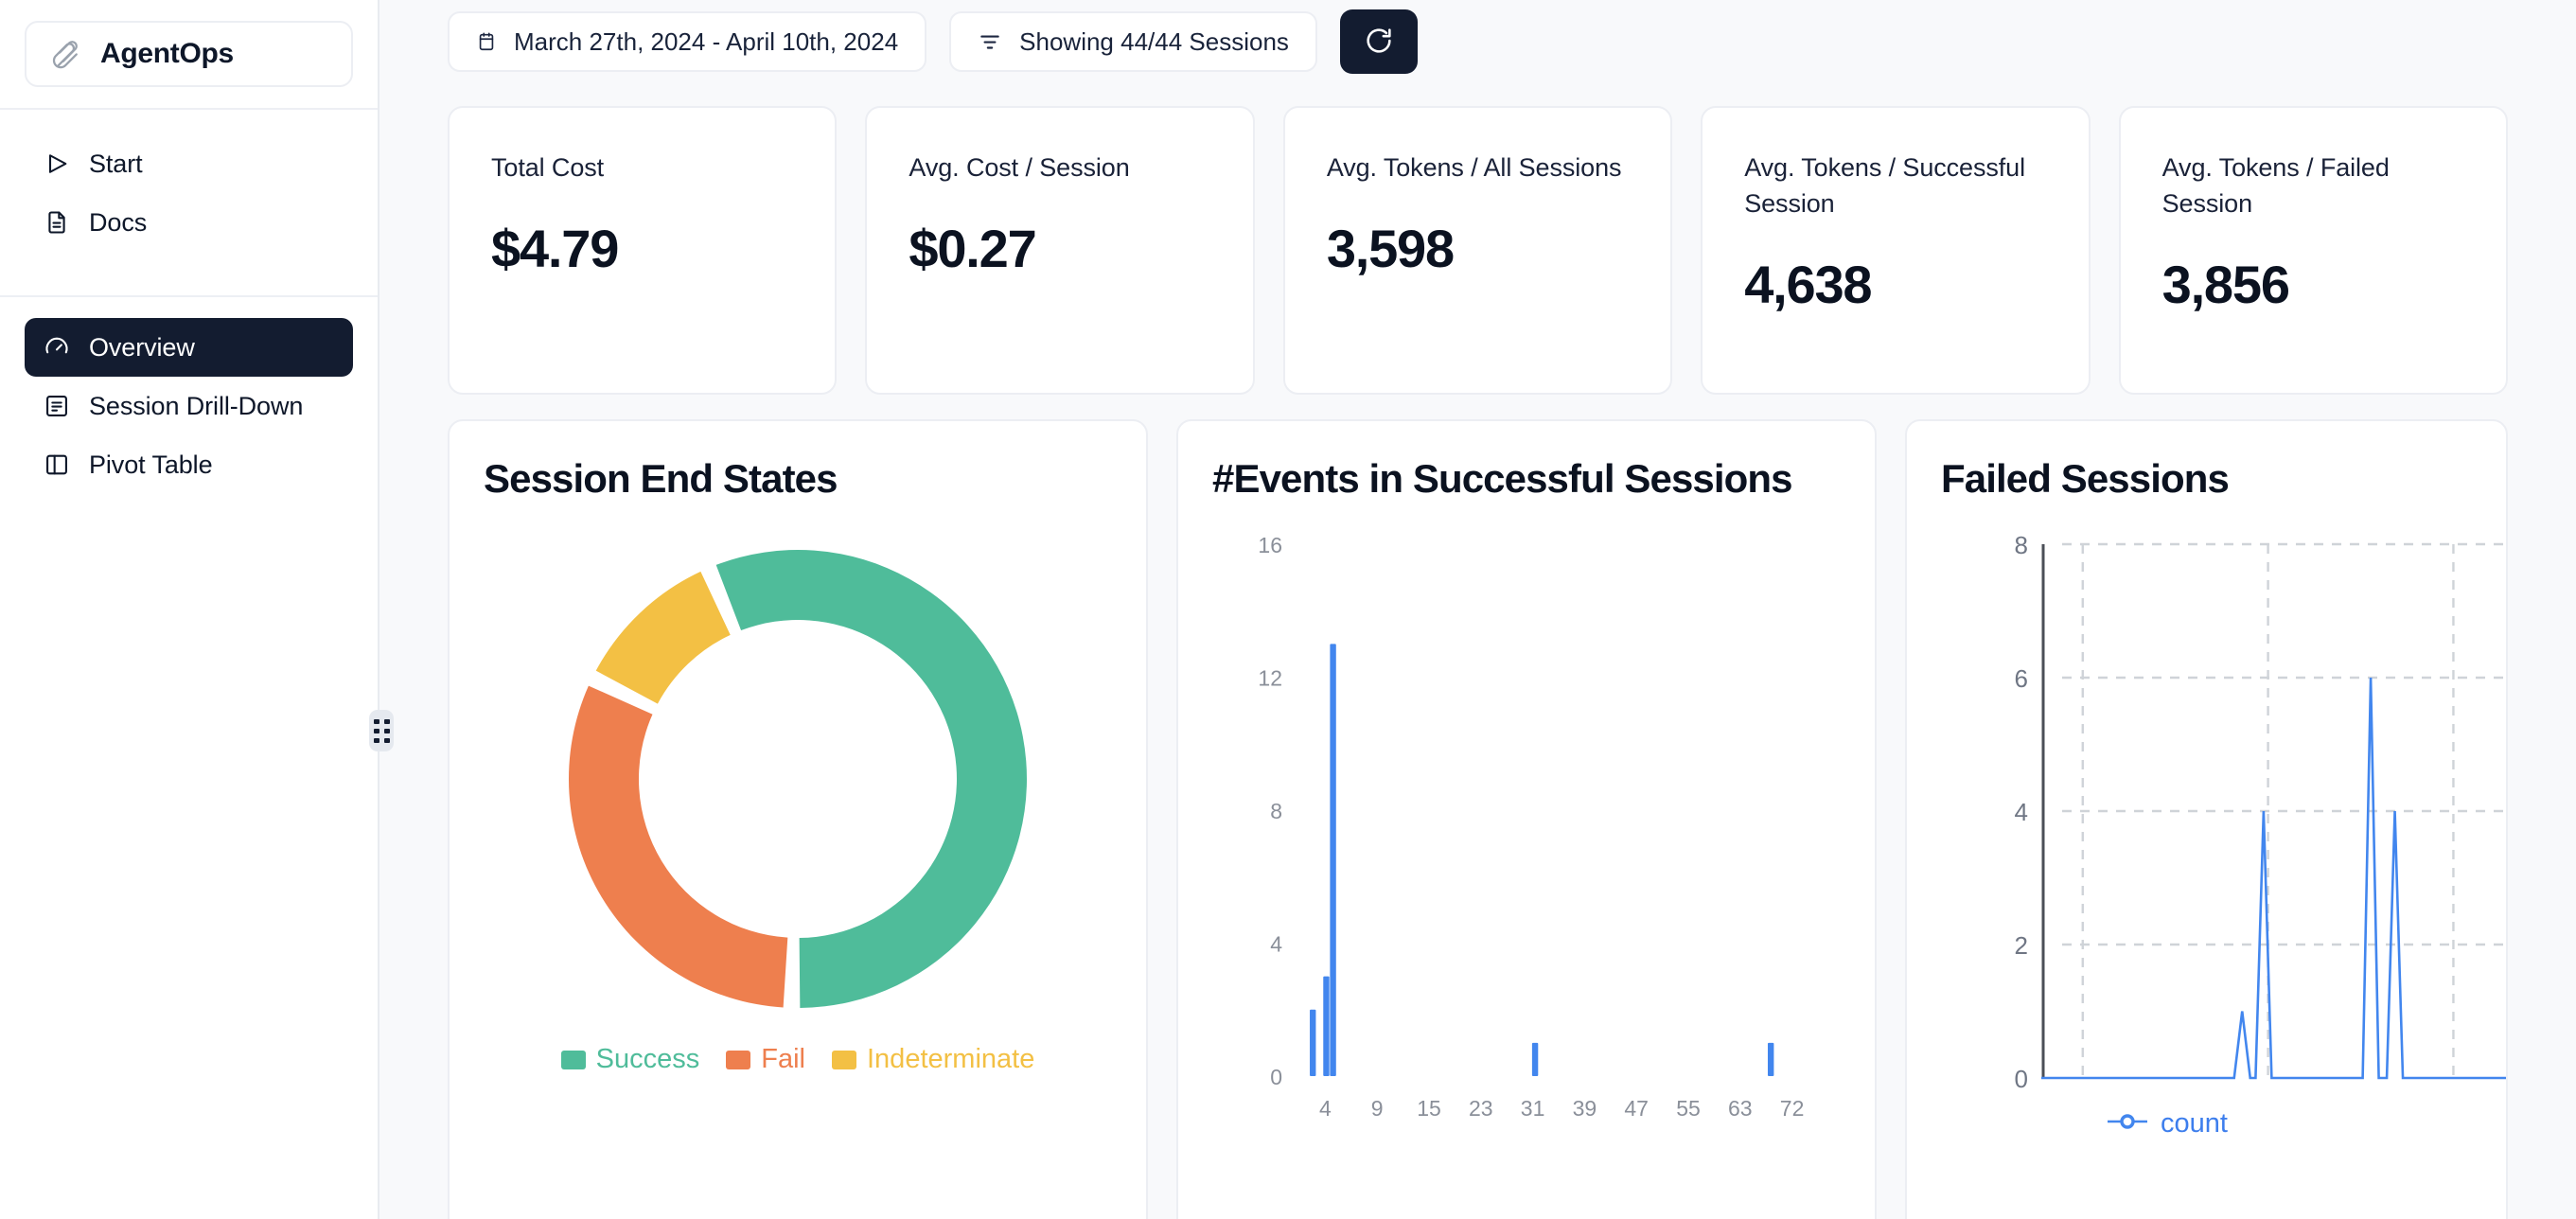 The width and height of the screenshot is (2576, 1219). I want to click on stat-card-avg-tokens-all: Avg. Tokens / All Sessions 3,598, so click(1477, 250).